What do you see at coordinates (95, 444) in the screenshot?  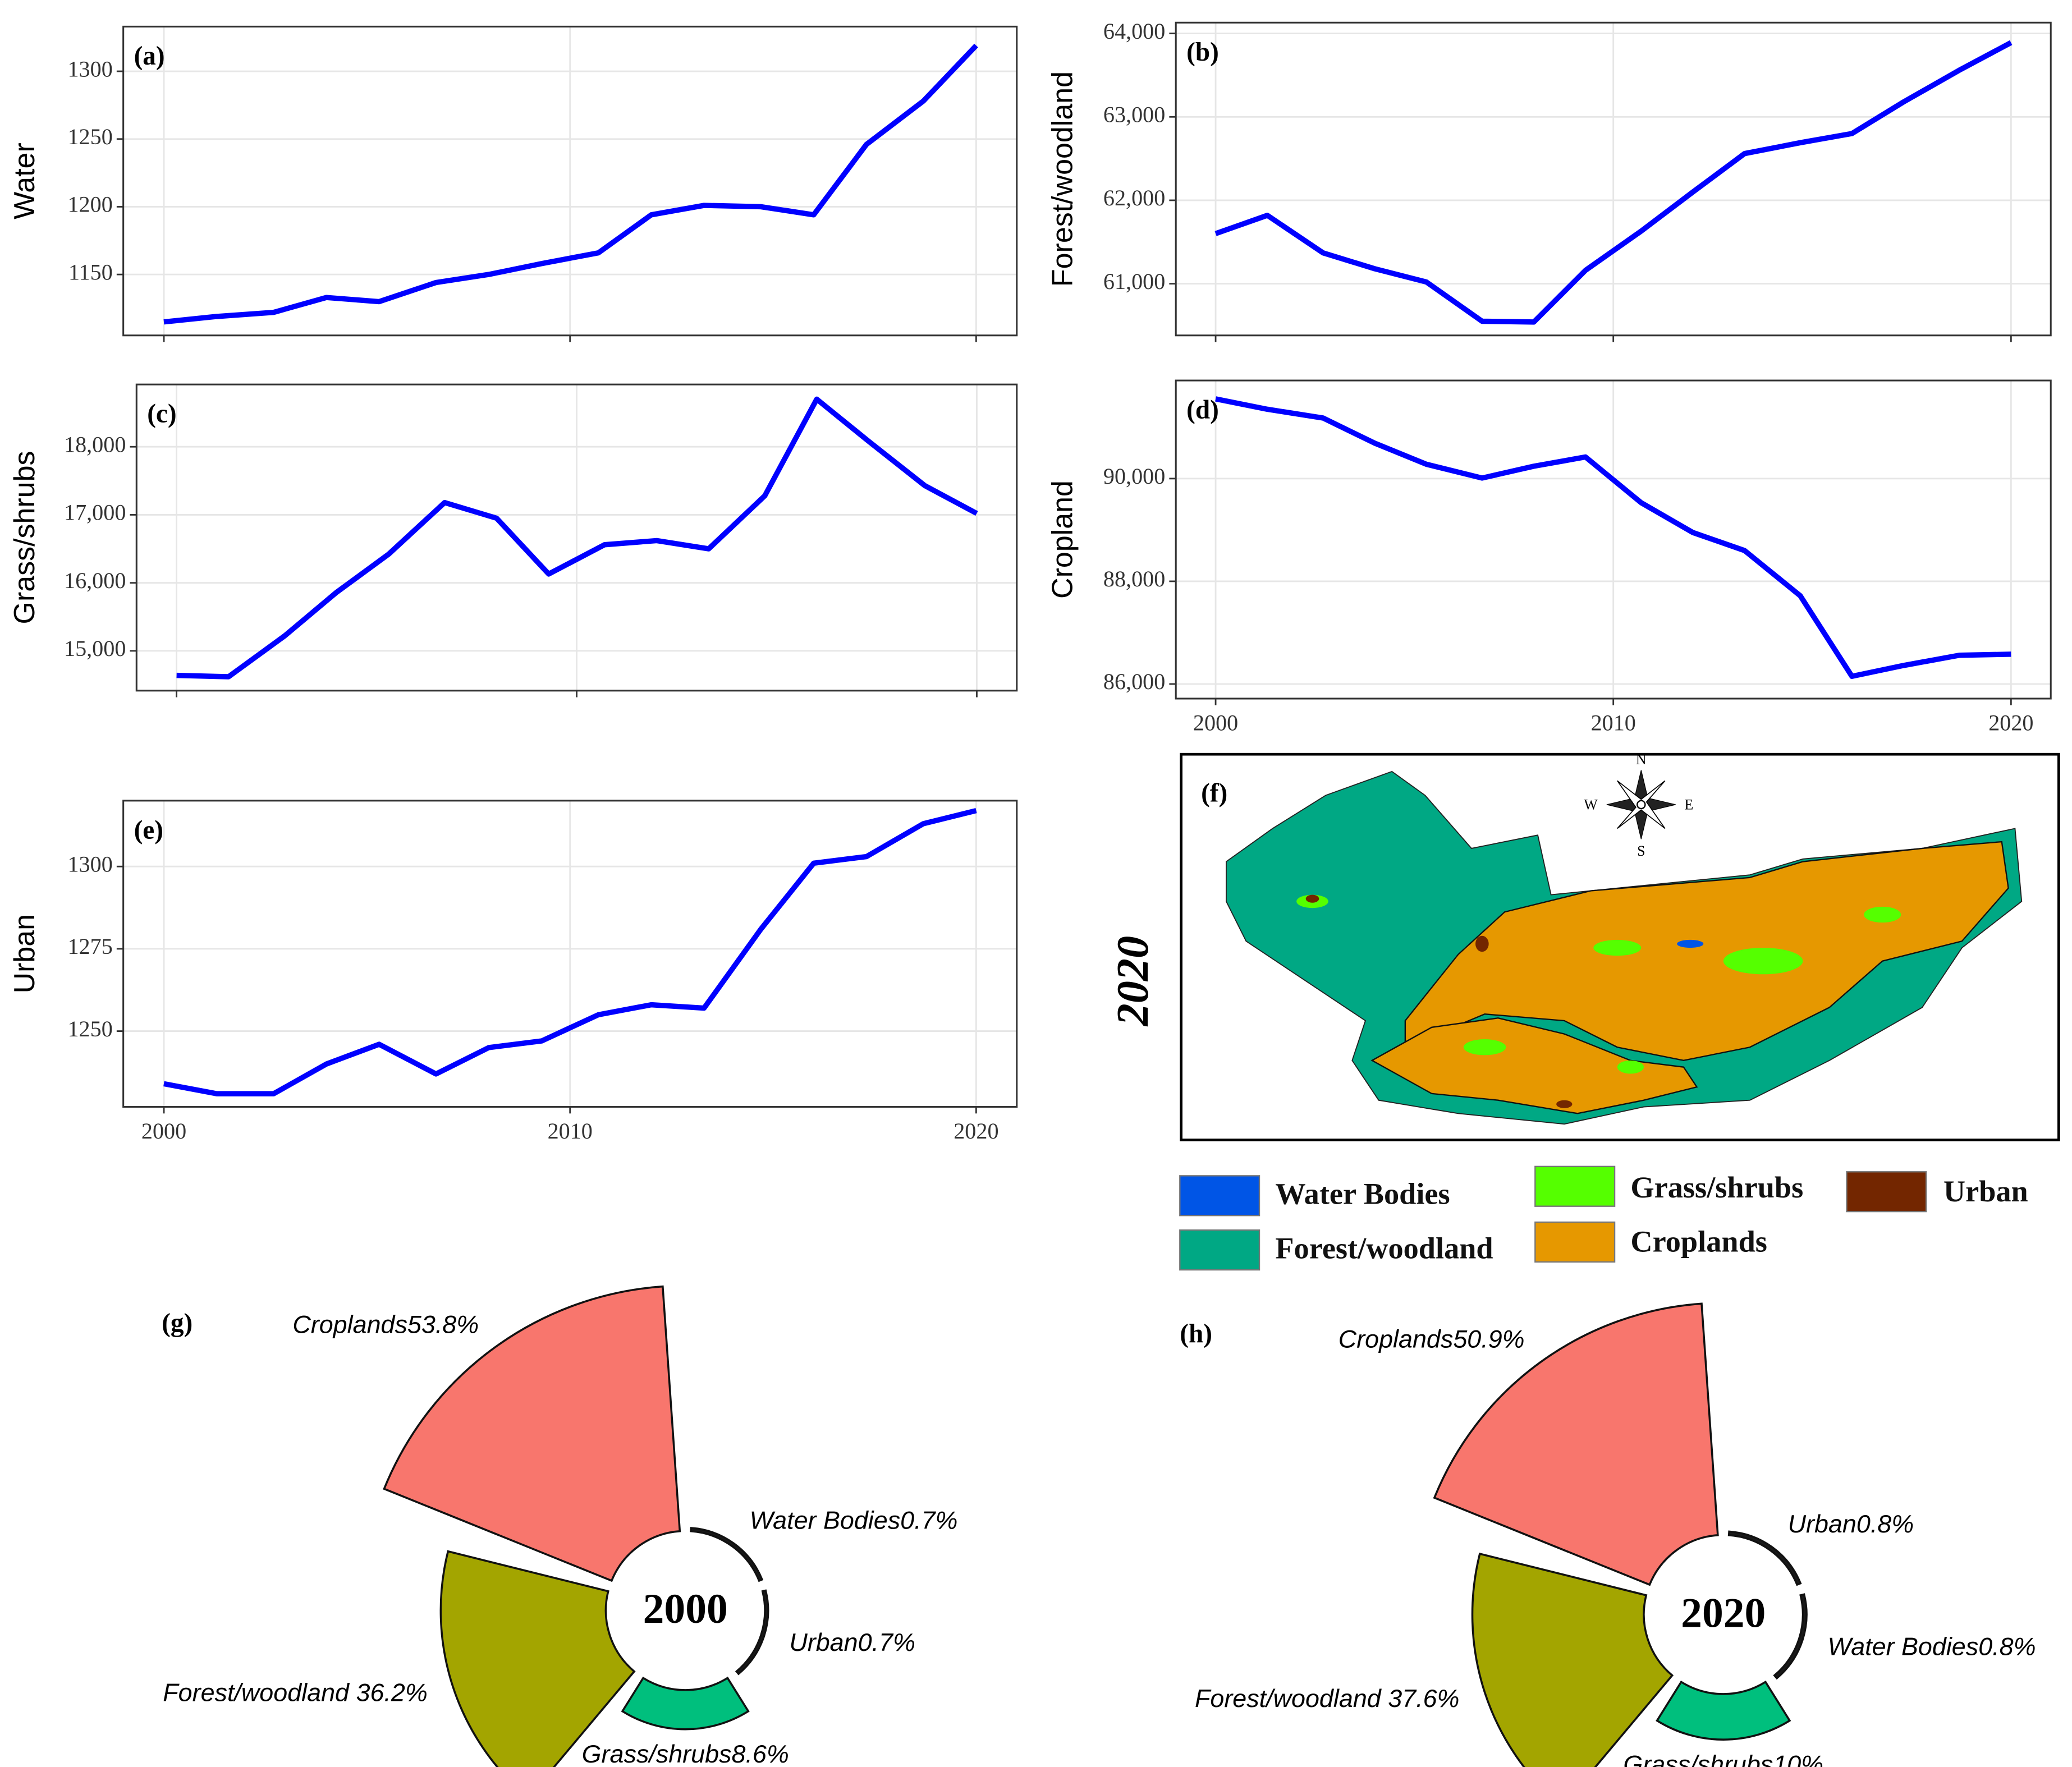 I see `y-tick-label: 18,000` at bounding box center [95, 444].